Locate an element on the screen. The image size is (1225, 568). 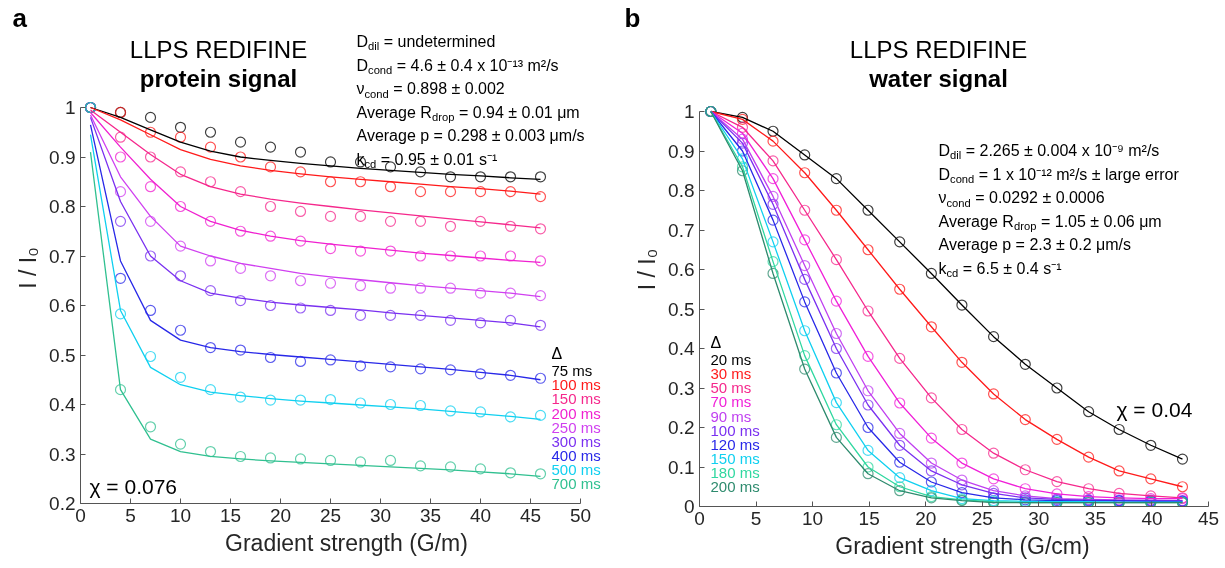
y-tick-label: 0.1 is located at coordinates (681, 467).